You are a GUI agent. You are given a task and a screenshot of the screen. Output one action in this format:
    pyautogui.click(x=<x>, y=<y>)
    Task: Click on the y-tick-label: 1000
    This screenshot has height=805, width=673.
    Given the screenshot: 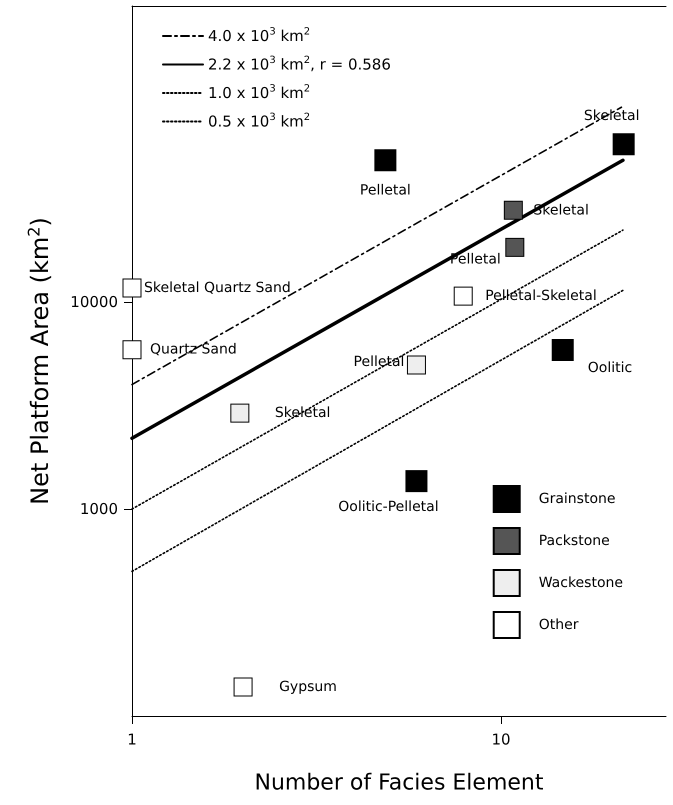 What is the action you would take?
    pyautogui.click(x=99, y=509)
    